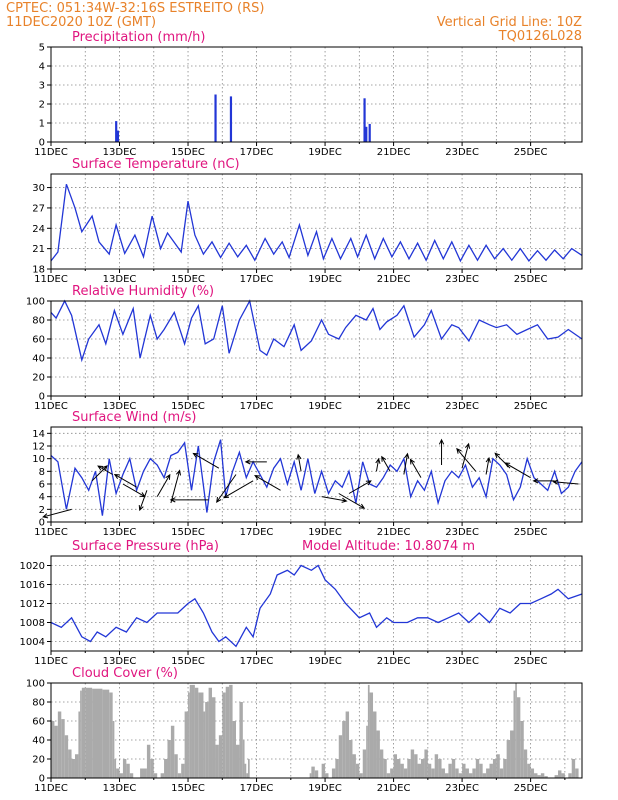 This screenshot has height=800, width=618. Describe the element at coordinates (188, 788) in the screenshot. I see `x-tick-label: 15DEC` at that location.